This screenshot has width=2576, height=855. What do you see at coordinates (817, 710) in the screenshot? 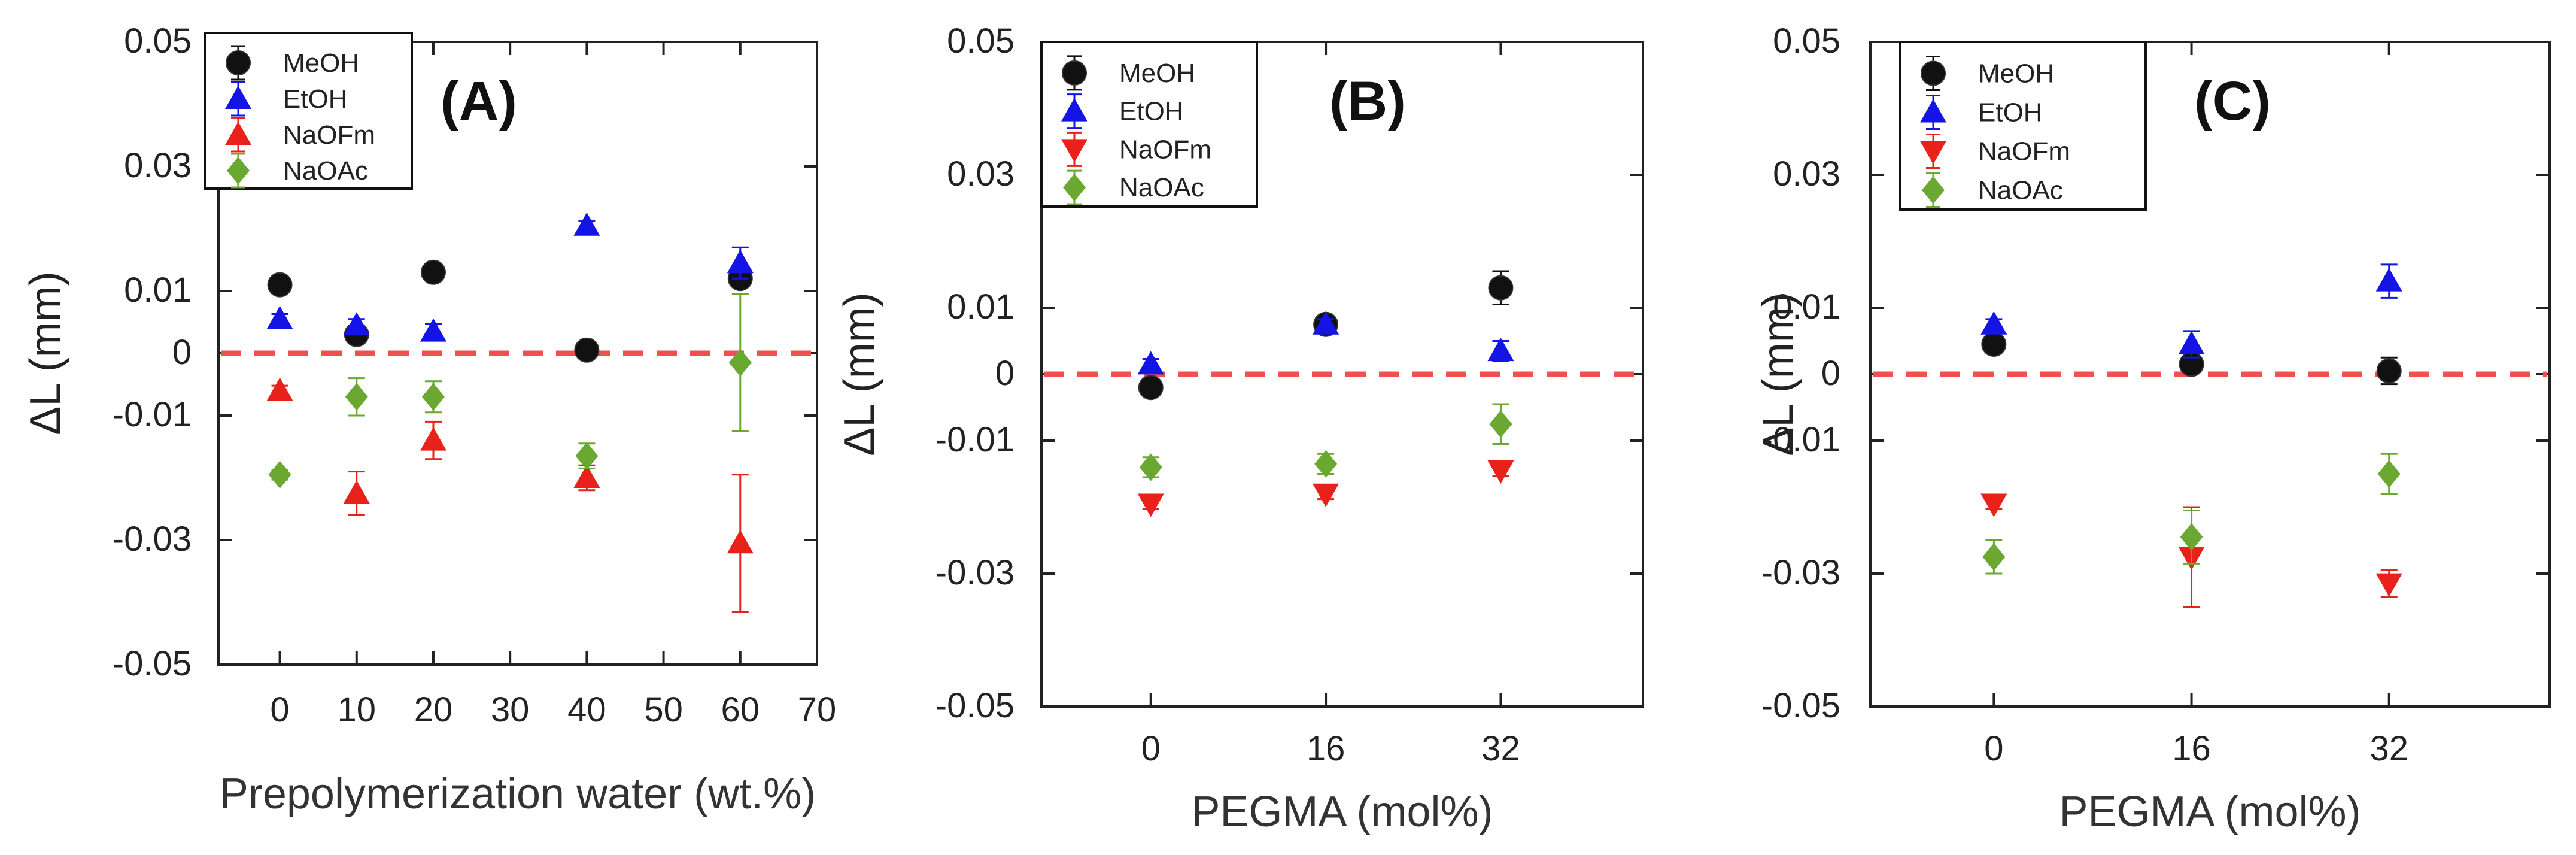
I see `x-tick-label: 70` at bounding box center [817, 710].